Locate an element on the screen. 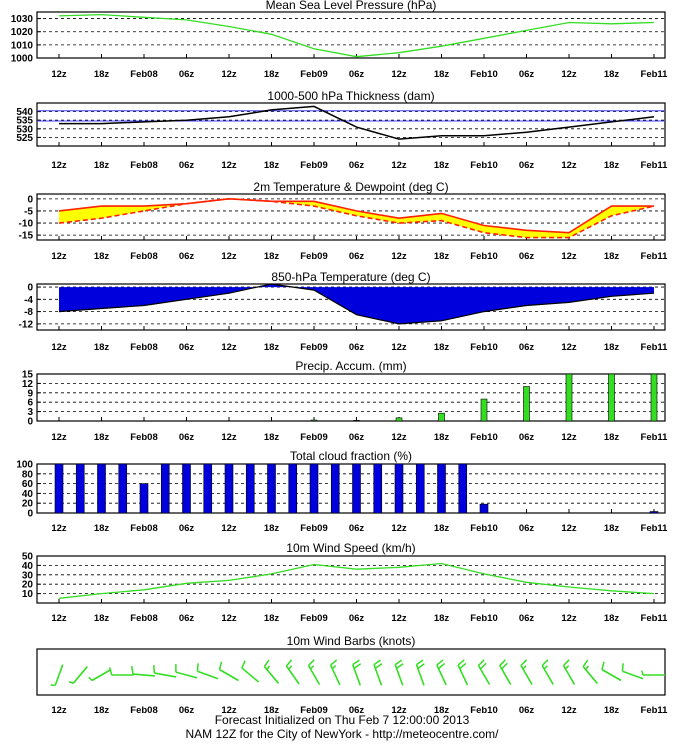  y-tick-label: 1020 is located at coordinates (22, 32).